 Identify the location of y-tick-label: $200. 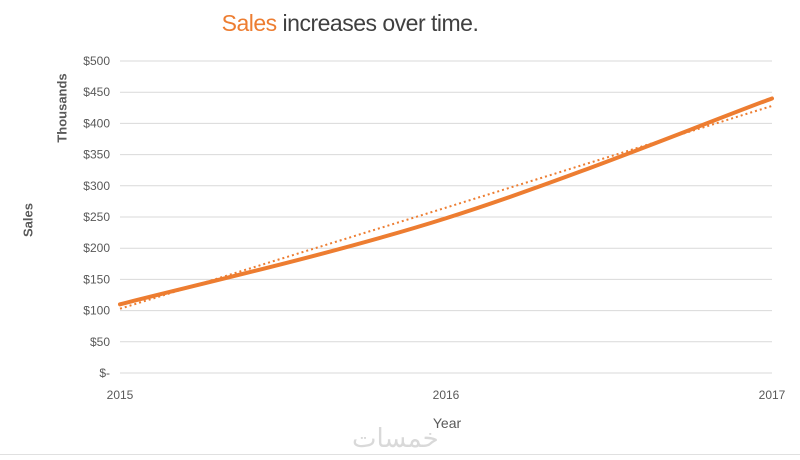
(96, 248).